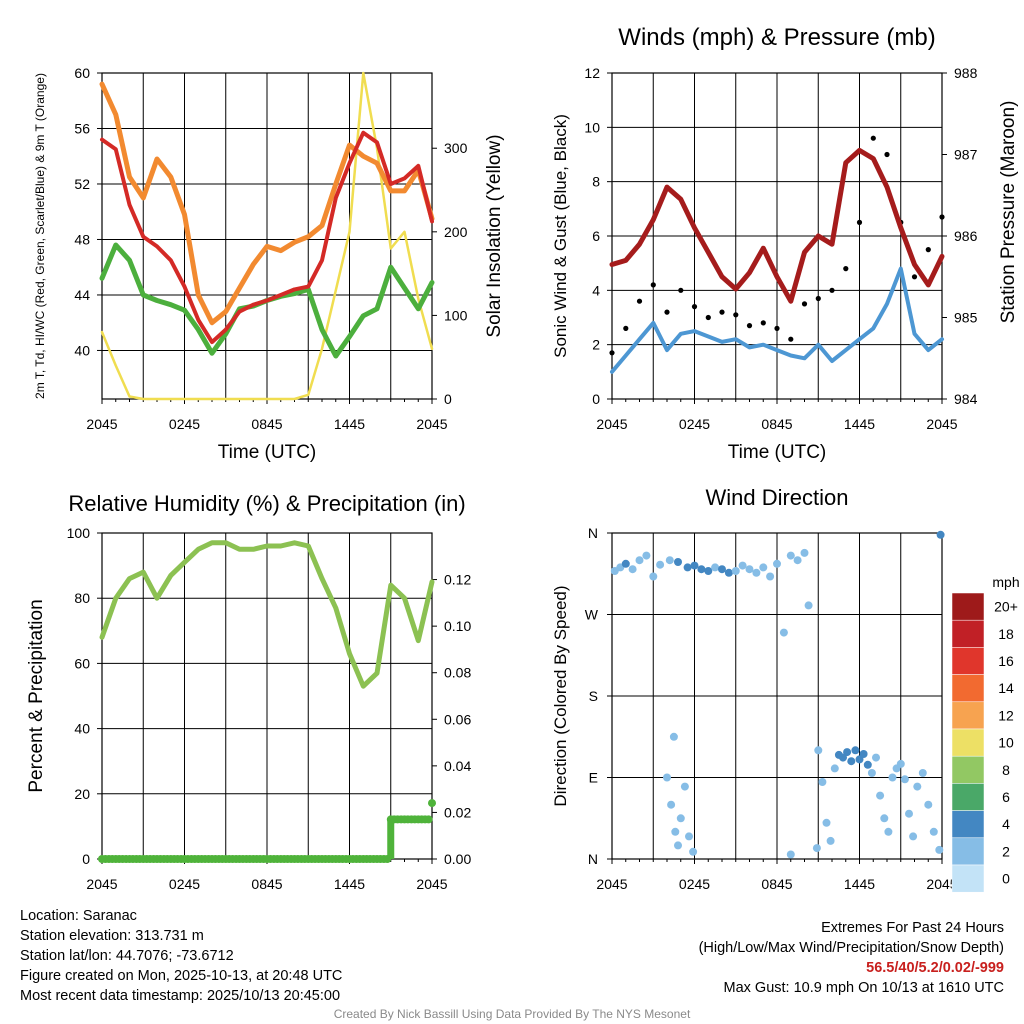  I want to click on legend-label: 0, so click(1006, 879).